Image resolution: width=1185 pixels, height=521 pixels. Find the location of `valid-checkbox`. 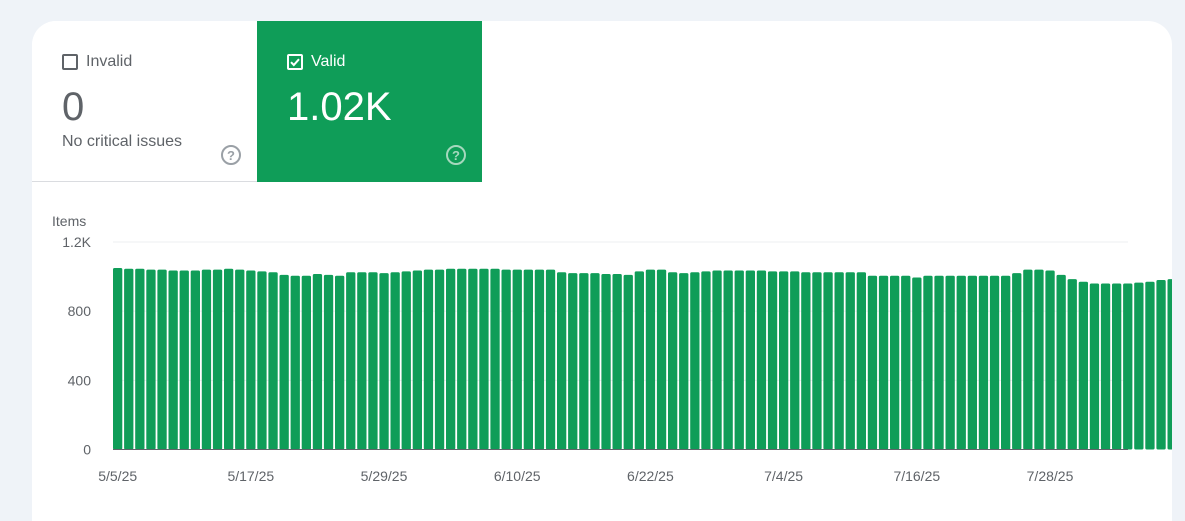

valid-checkbox is located at coordinates (295, 62).